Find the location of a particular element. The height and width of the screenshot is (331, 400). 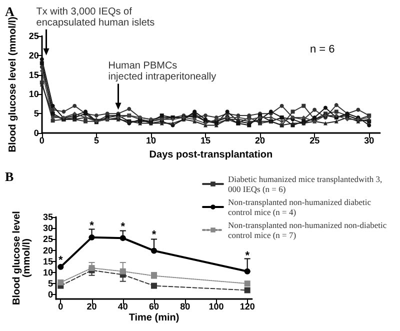

y-tick-label: 35 is located at coordinates (47, 217).